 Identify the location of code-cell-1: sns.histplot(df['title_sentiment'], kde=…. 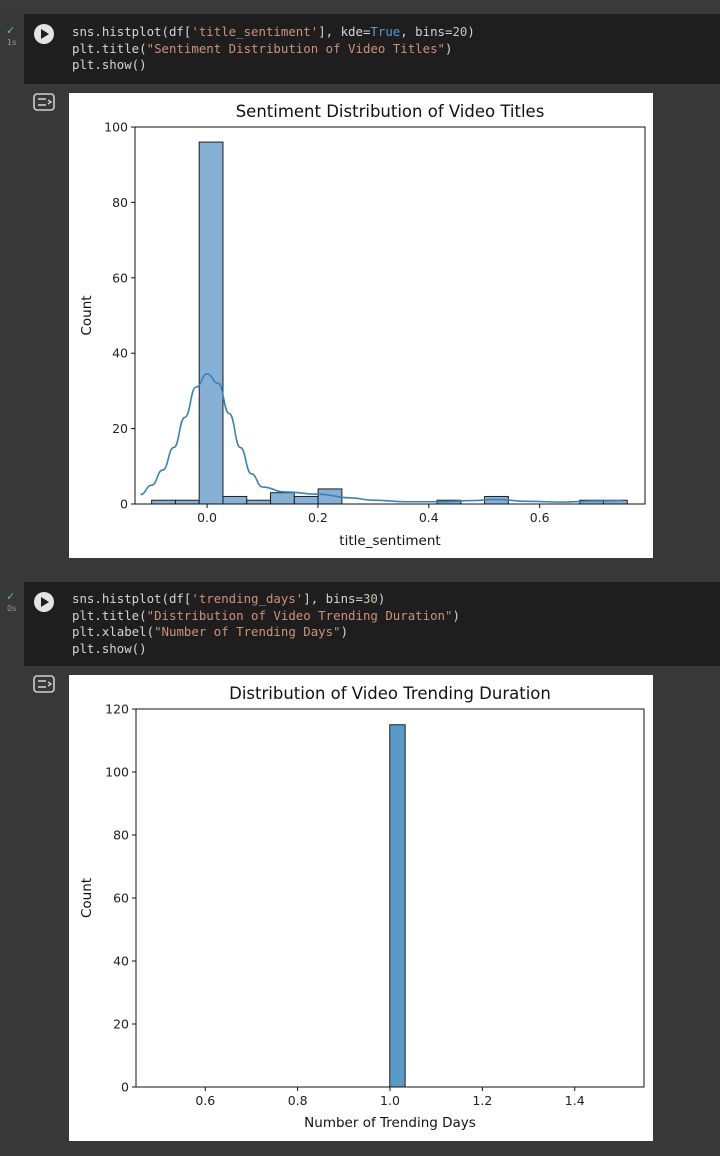
(372, 49).